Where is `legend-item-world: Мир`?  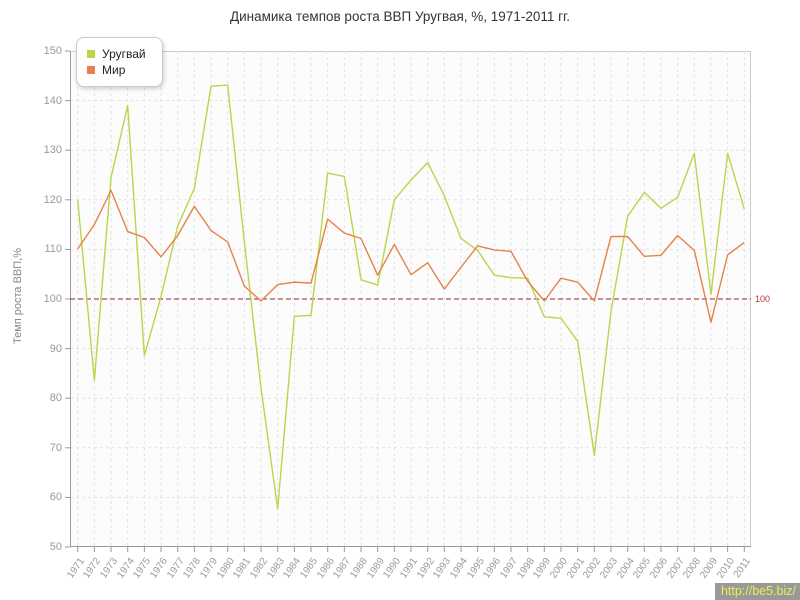 legend-item-world: Мир is located at coordinates (116, 70).